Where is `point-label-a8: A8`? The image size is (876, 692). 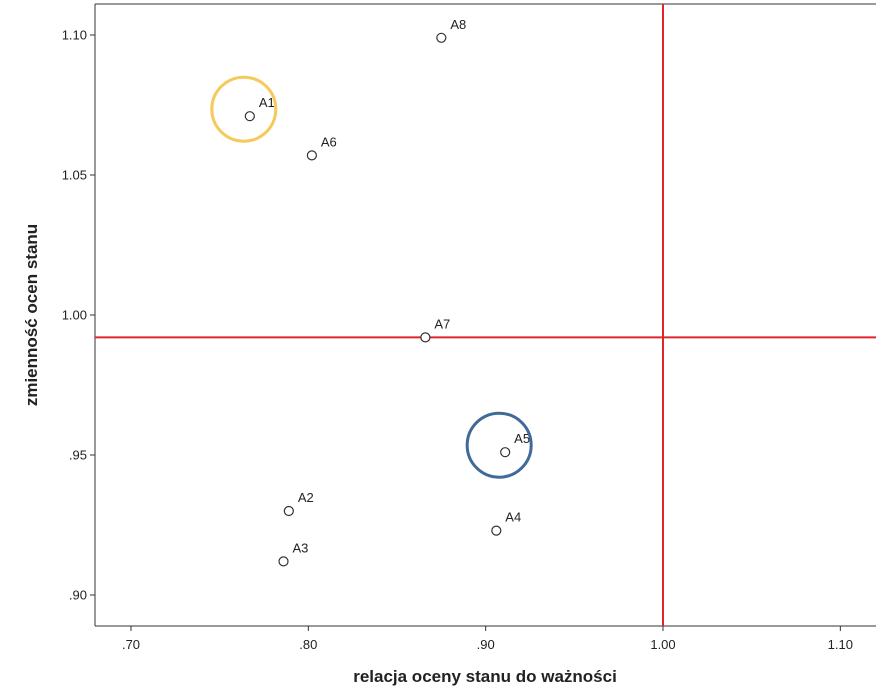
point-label-a8: A8 is located at coordinates (458, 24).